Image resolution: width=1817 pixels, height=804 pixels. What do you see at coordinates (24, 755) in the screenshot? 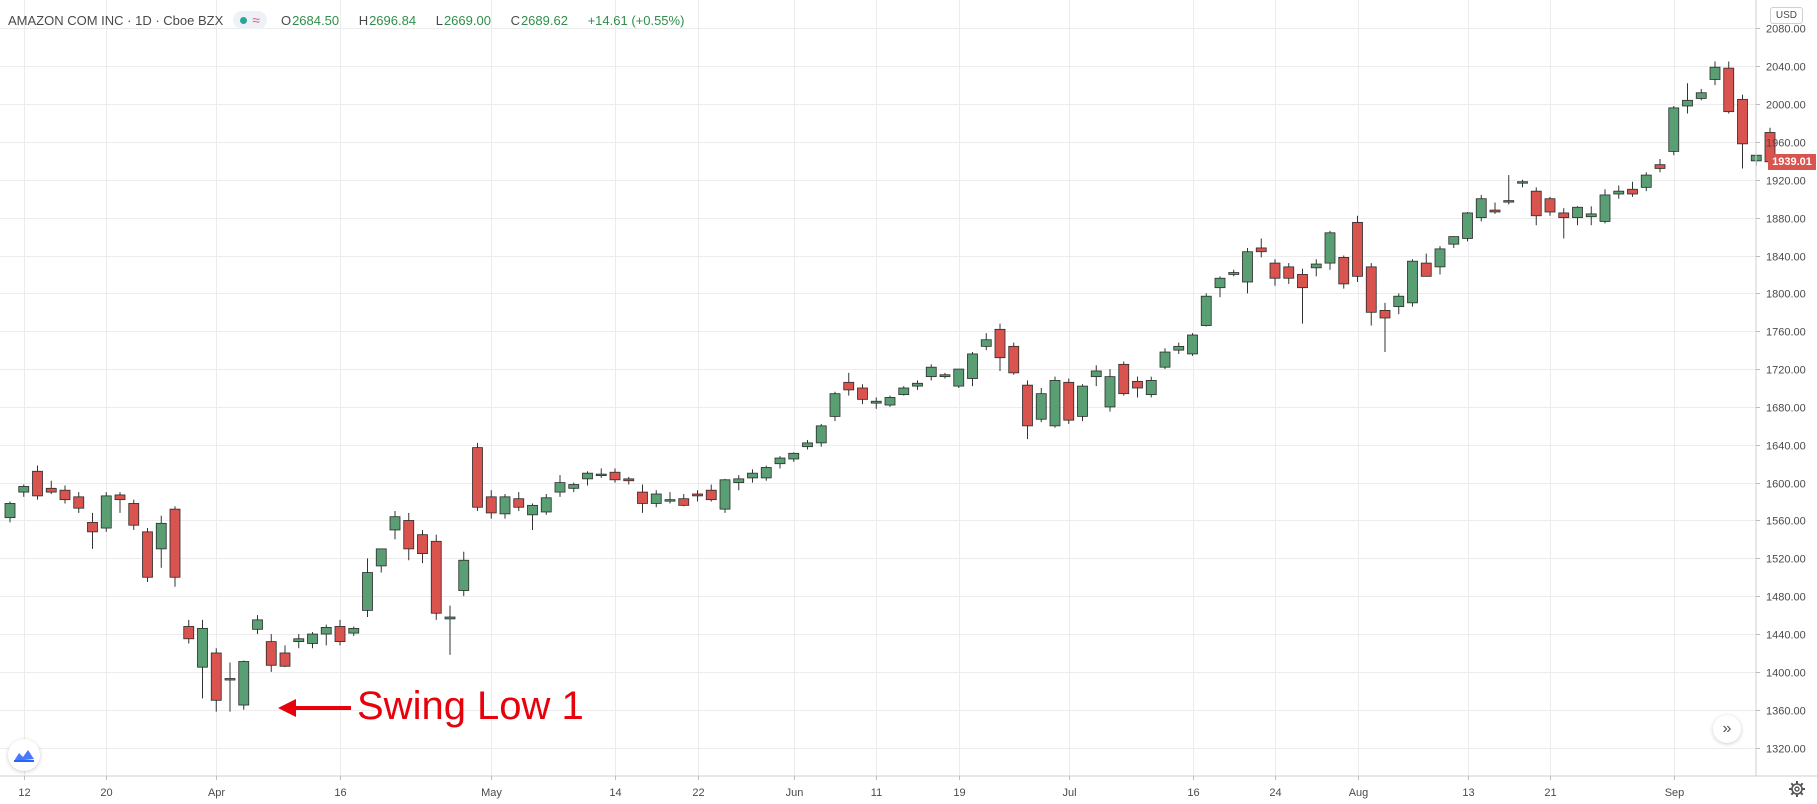
I see `tradingview-logo-icon` at bounding box center [24, 755].